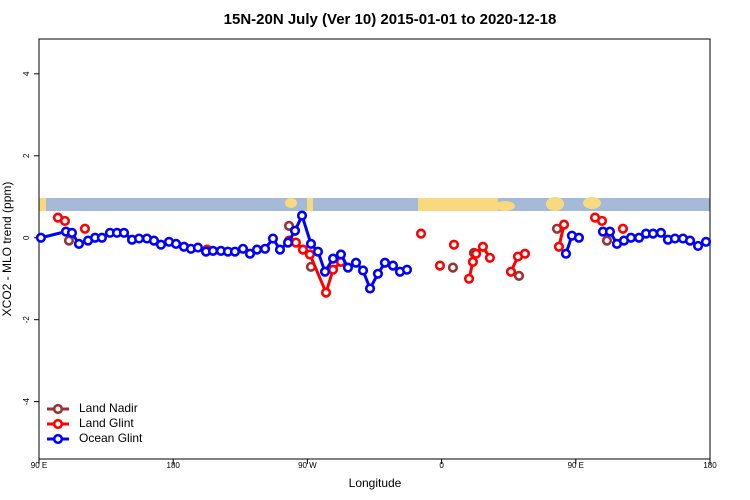  What do you see at coordinates (26, 237) in the screenshot?
I see `y-tick-label: 0` at bounding box center [26, 237].